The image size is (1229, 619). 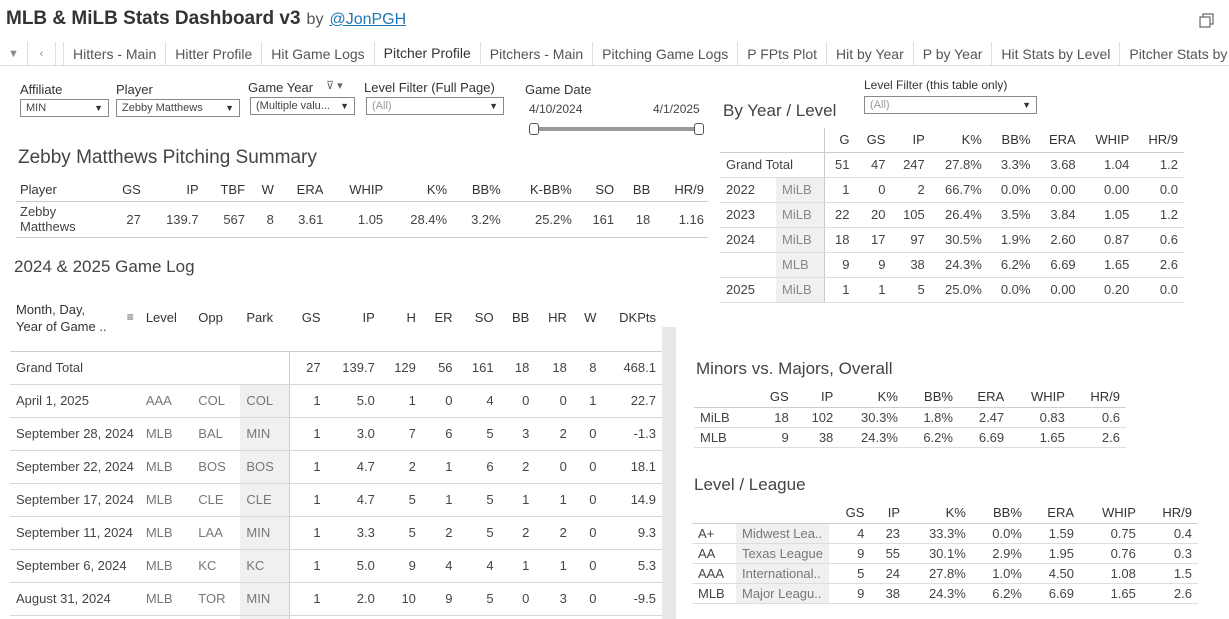 I want to click on mm-header-ip: IP, so click(x=817, y=397).